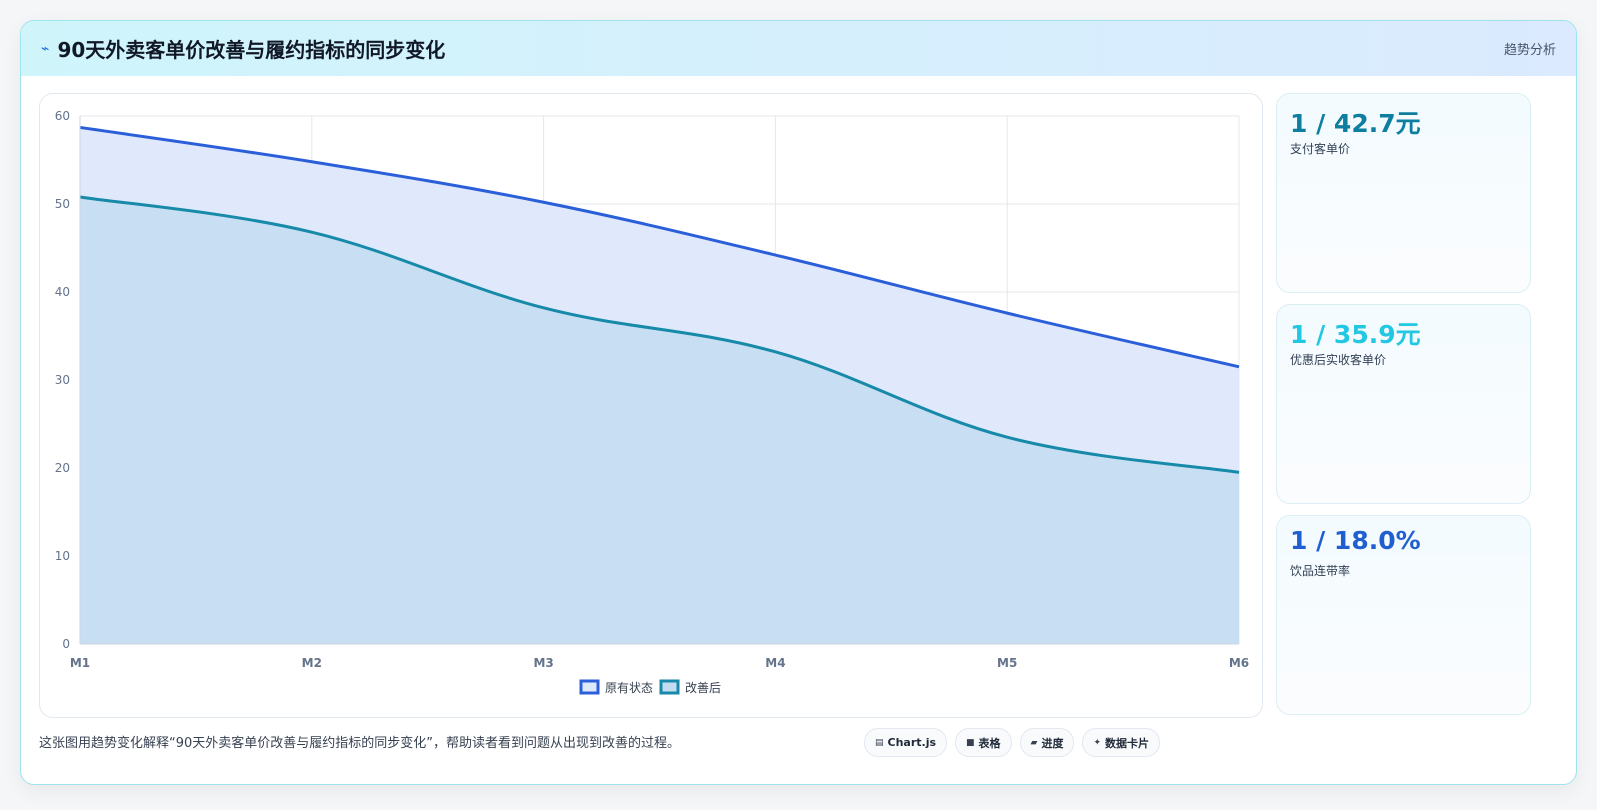 Image resolution: width=1597 pixels, height=810 pixels. What do you see at coordinates (1403, 404) in the screenshot?
I see `kpi-card-net-price: 1 / 35.9元 优惠后实收客单价` at bounding box center [1403, 404].